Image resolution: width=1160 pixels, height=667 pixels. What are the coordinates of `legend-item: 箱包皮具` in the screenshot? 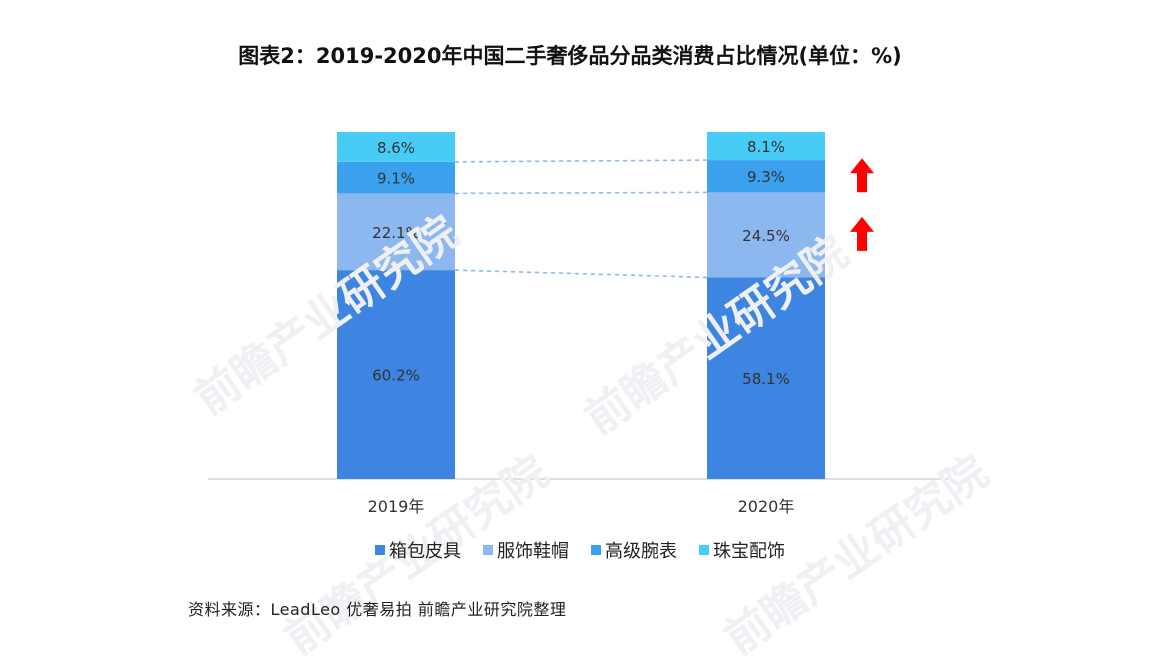 It's located at (418, 550).